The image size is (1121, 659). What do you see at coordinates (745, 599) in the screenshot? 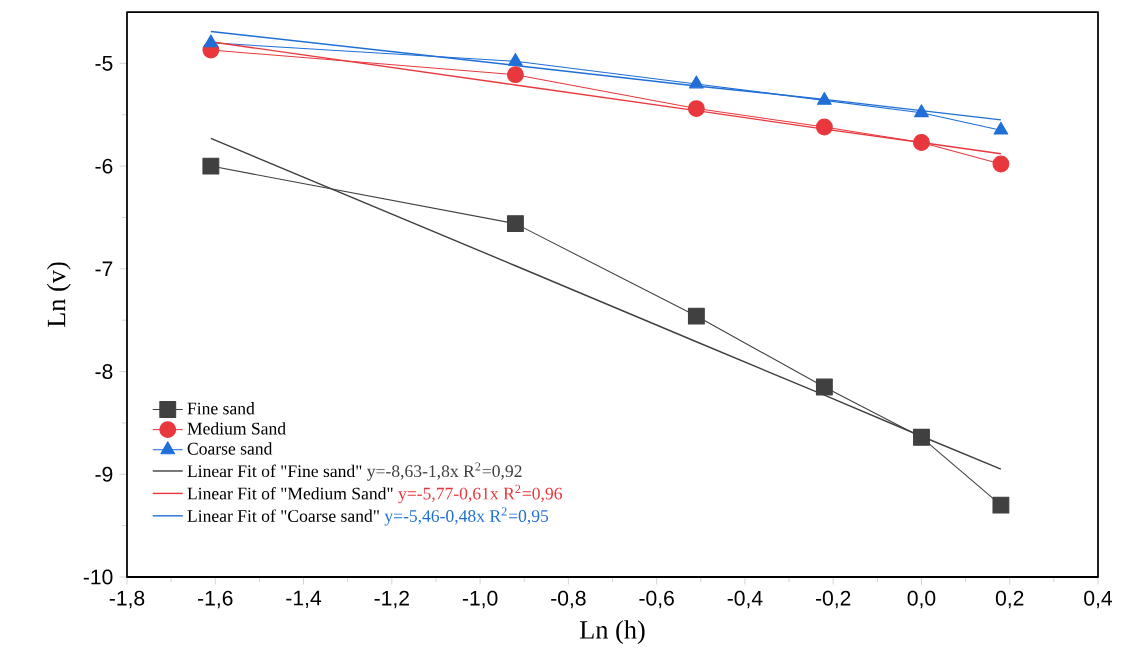
I see `x-tick-label: -0,4` at bounding box center [745, 599].